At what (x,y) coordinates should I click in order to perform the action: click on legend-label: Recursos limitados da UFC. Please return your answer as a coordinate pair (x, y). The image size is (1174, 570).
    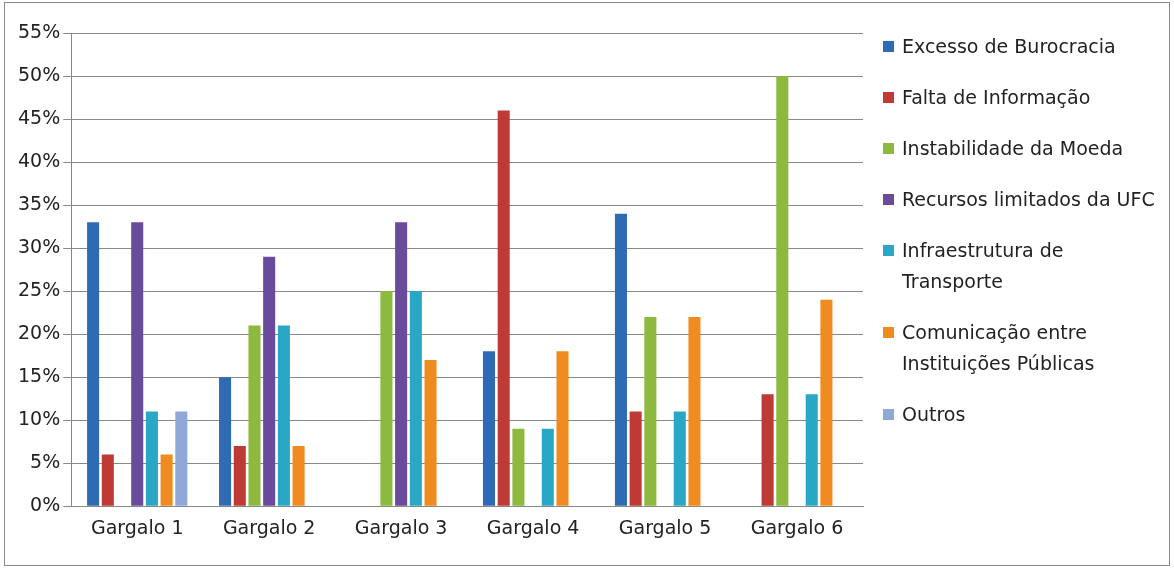
    Looking at the image, I should click on (1028, 199).